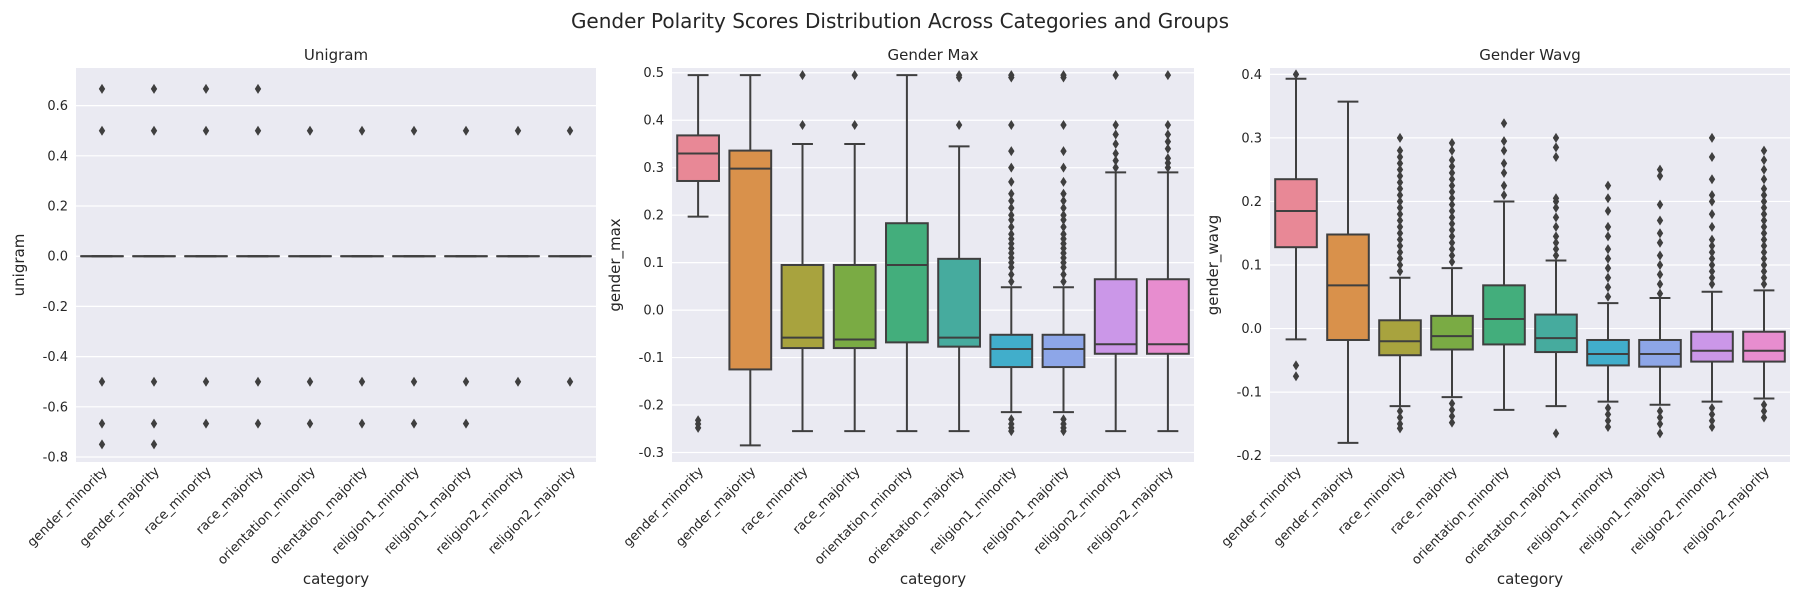 This screenshot has width=1800, height=600. What do you see at coordinates (802, 251) in the screenshot?
I see `box-race_minority` at bounding box center [802, 251].